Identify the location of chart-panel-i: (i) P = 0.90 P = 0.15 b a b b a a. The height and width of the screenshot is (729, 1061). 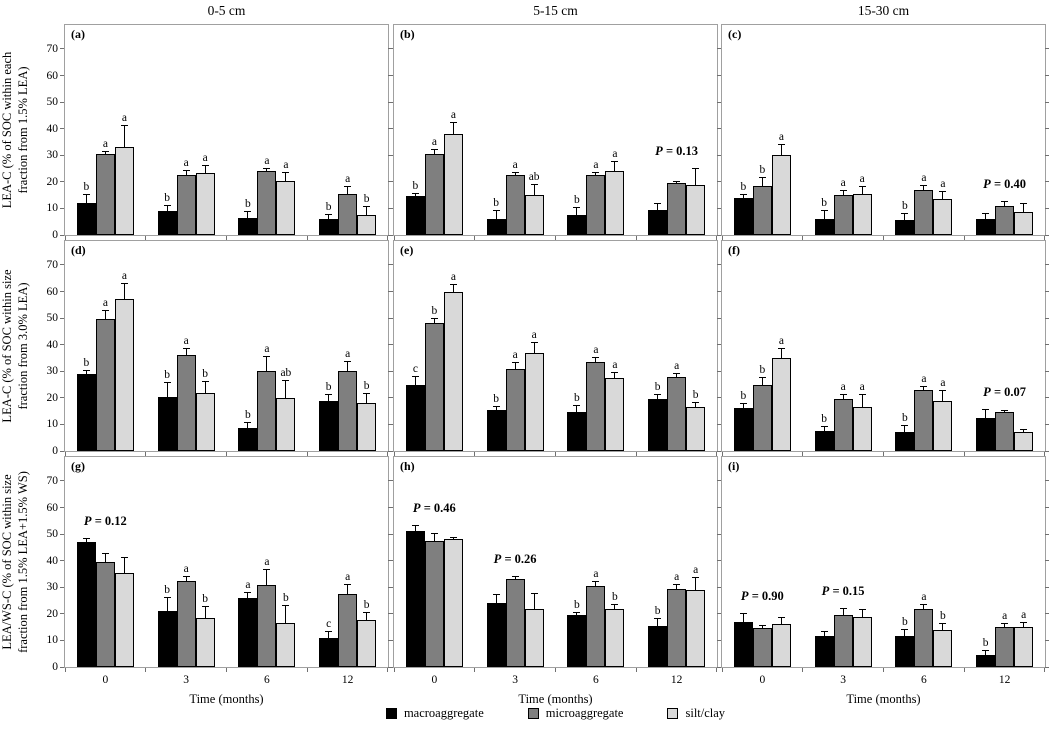
(883, 564).